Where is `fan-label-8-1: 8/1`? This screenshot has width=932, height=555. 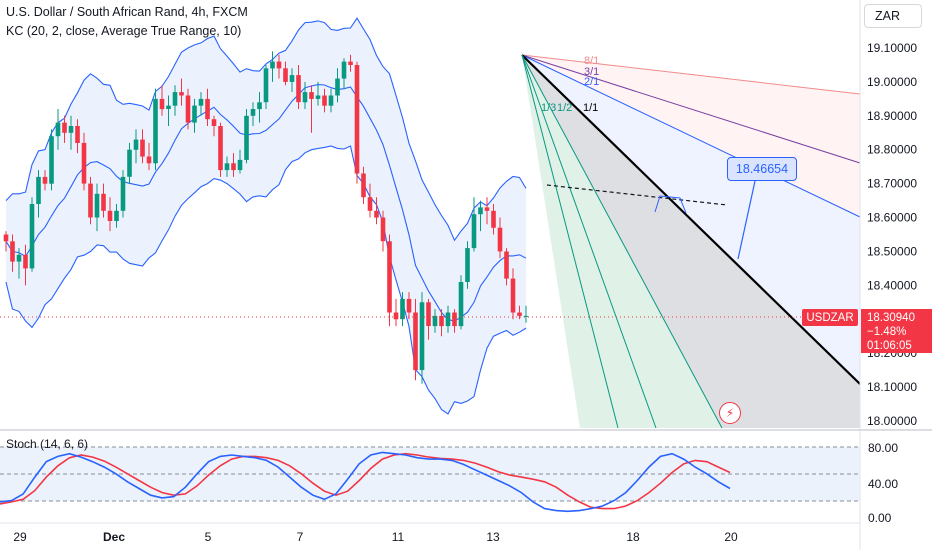
fan-label-8-1: 8/1 is located at coordinates (591, 61).